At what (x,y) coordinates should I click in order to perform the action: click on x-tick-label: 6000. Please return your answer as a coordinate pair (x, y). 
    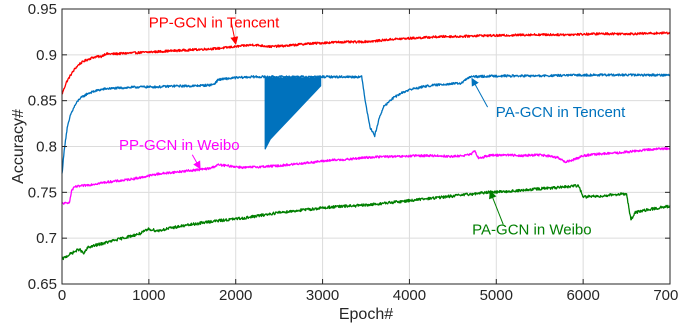
    Looking at the image, I should click on (582, 295).